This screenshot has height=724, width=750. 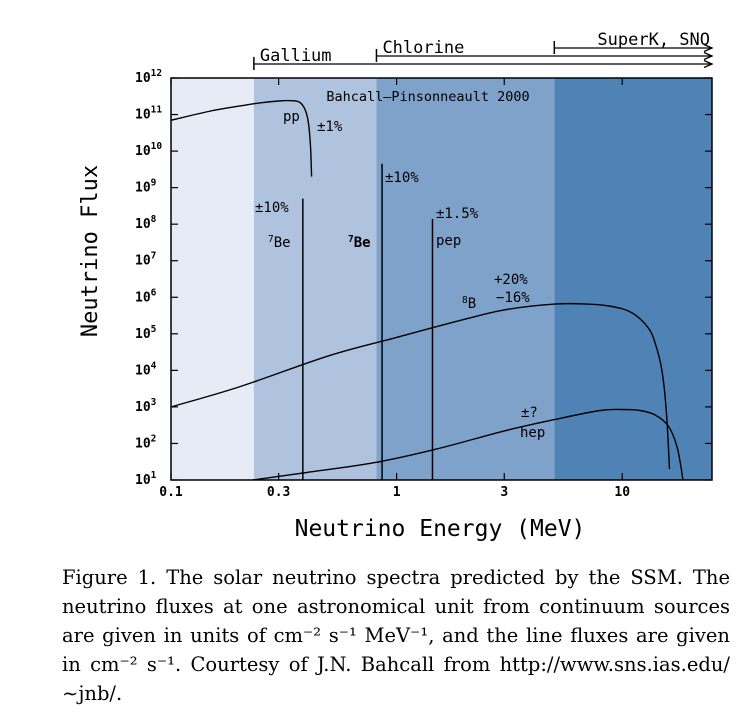 What do you see at coordinates (146, 369) in the screenshot?
I see `y-tick-label: 10⁴` at bounding box center [146, 369].